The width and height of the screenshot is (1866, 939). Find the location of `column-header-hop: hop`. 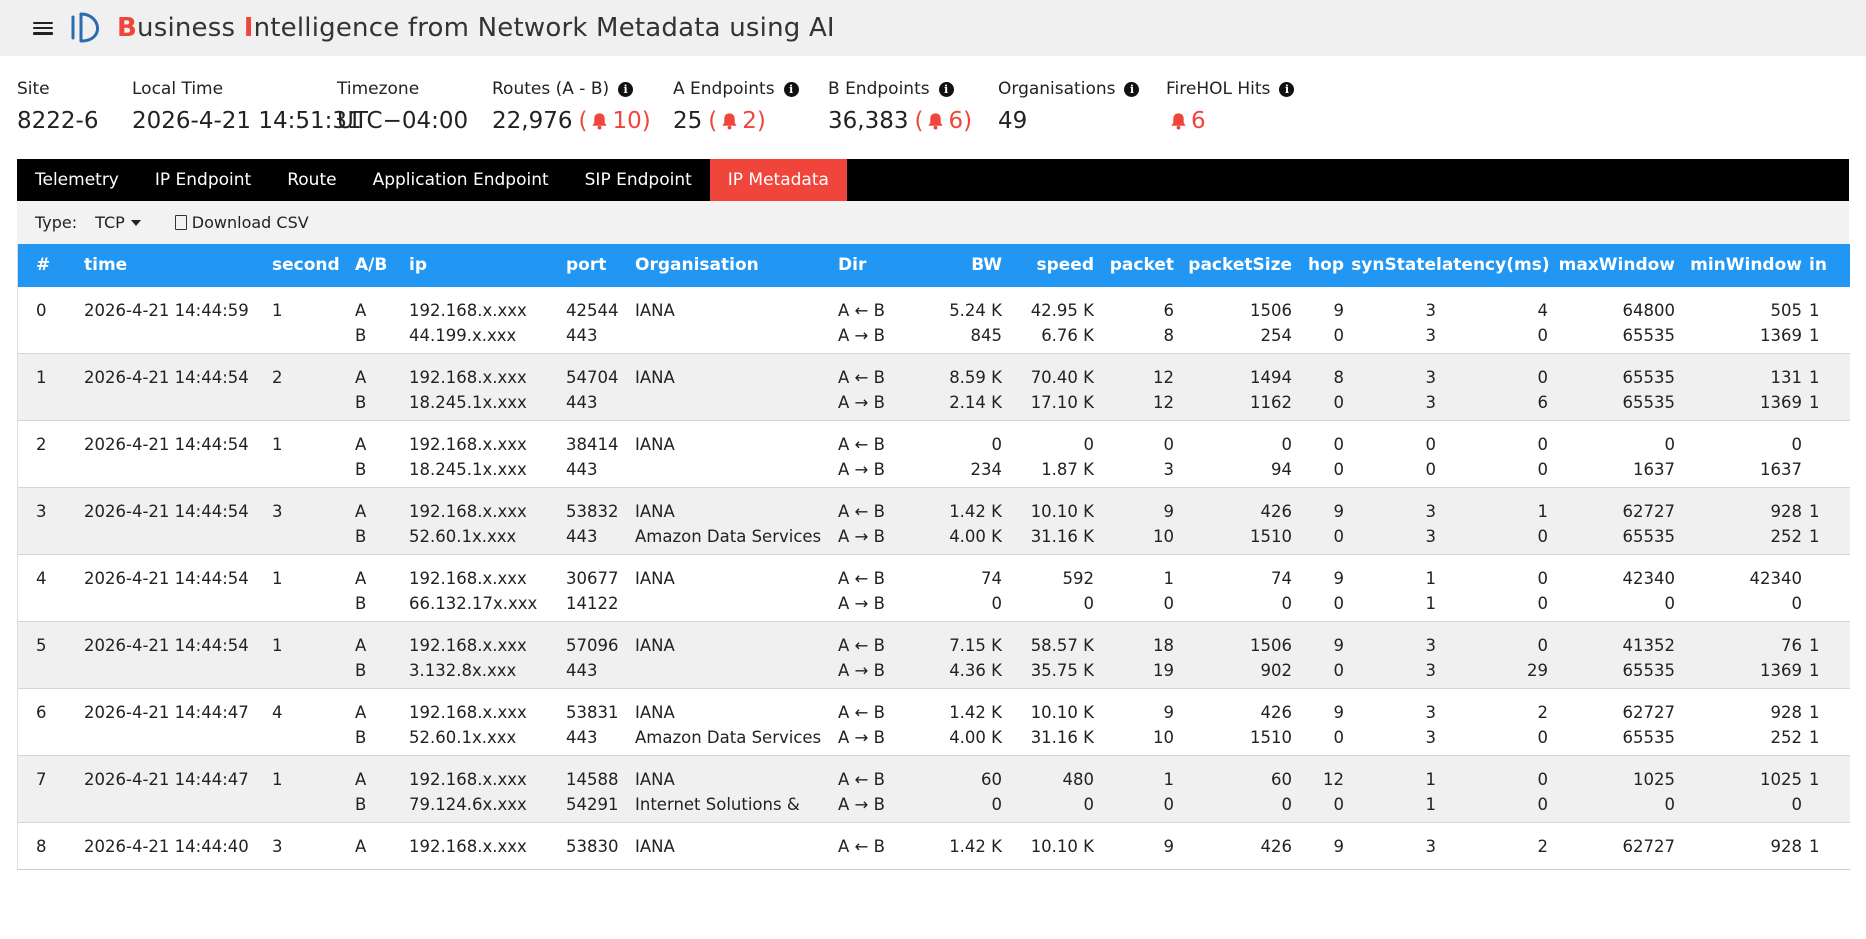

column-header-hop: hop is located at coordinates (1326, 265).